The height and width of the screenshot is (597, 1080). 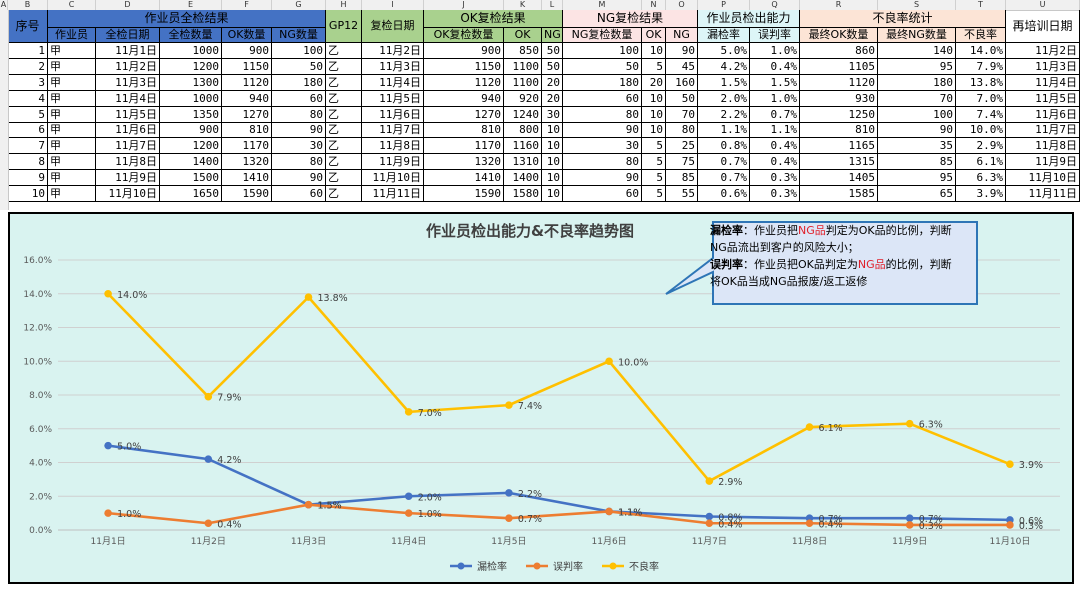 I want to click on table-cell-seq: 5, so click(x=28, y=115).